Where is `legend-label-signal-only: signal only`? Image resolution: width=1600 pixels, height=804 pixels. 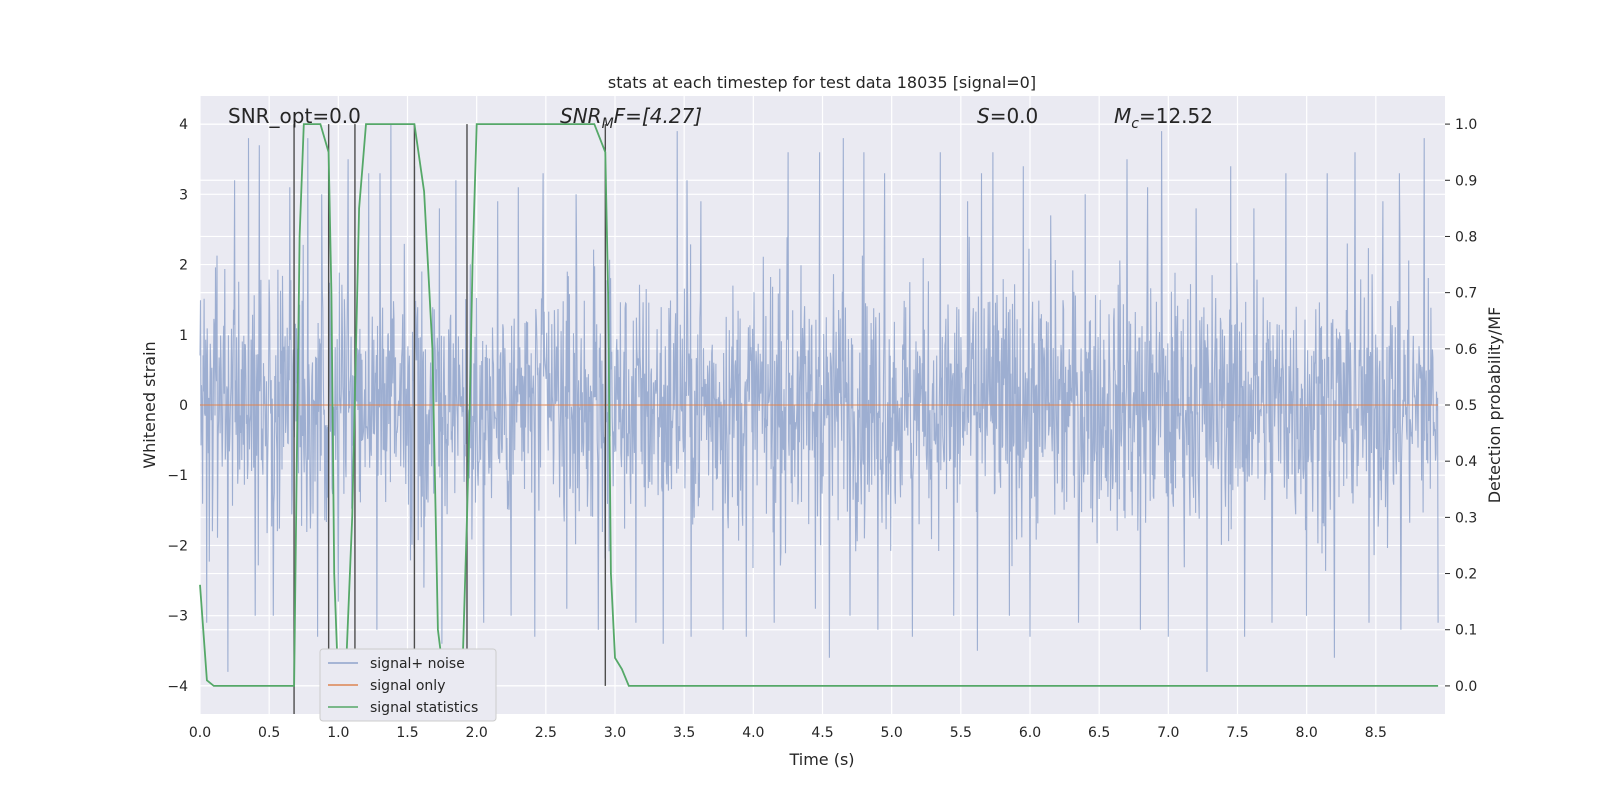 legend-label-signal-only: signal only is located at coordinates (407, 686).